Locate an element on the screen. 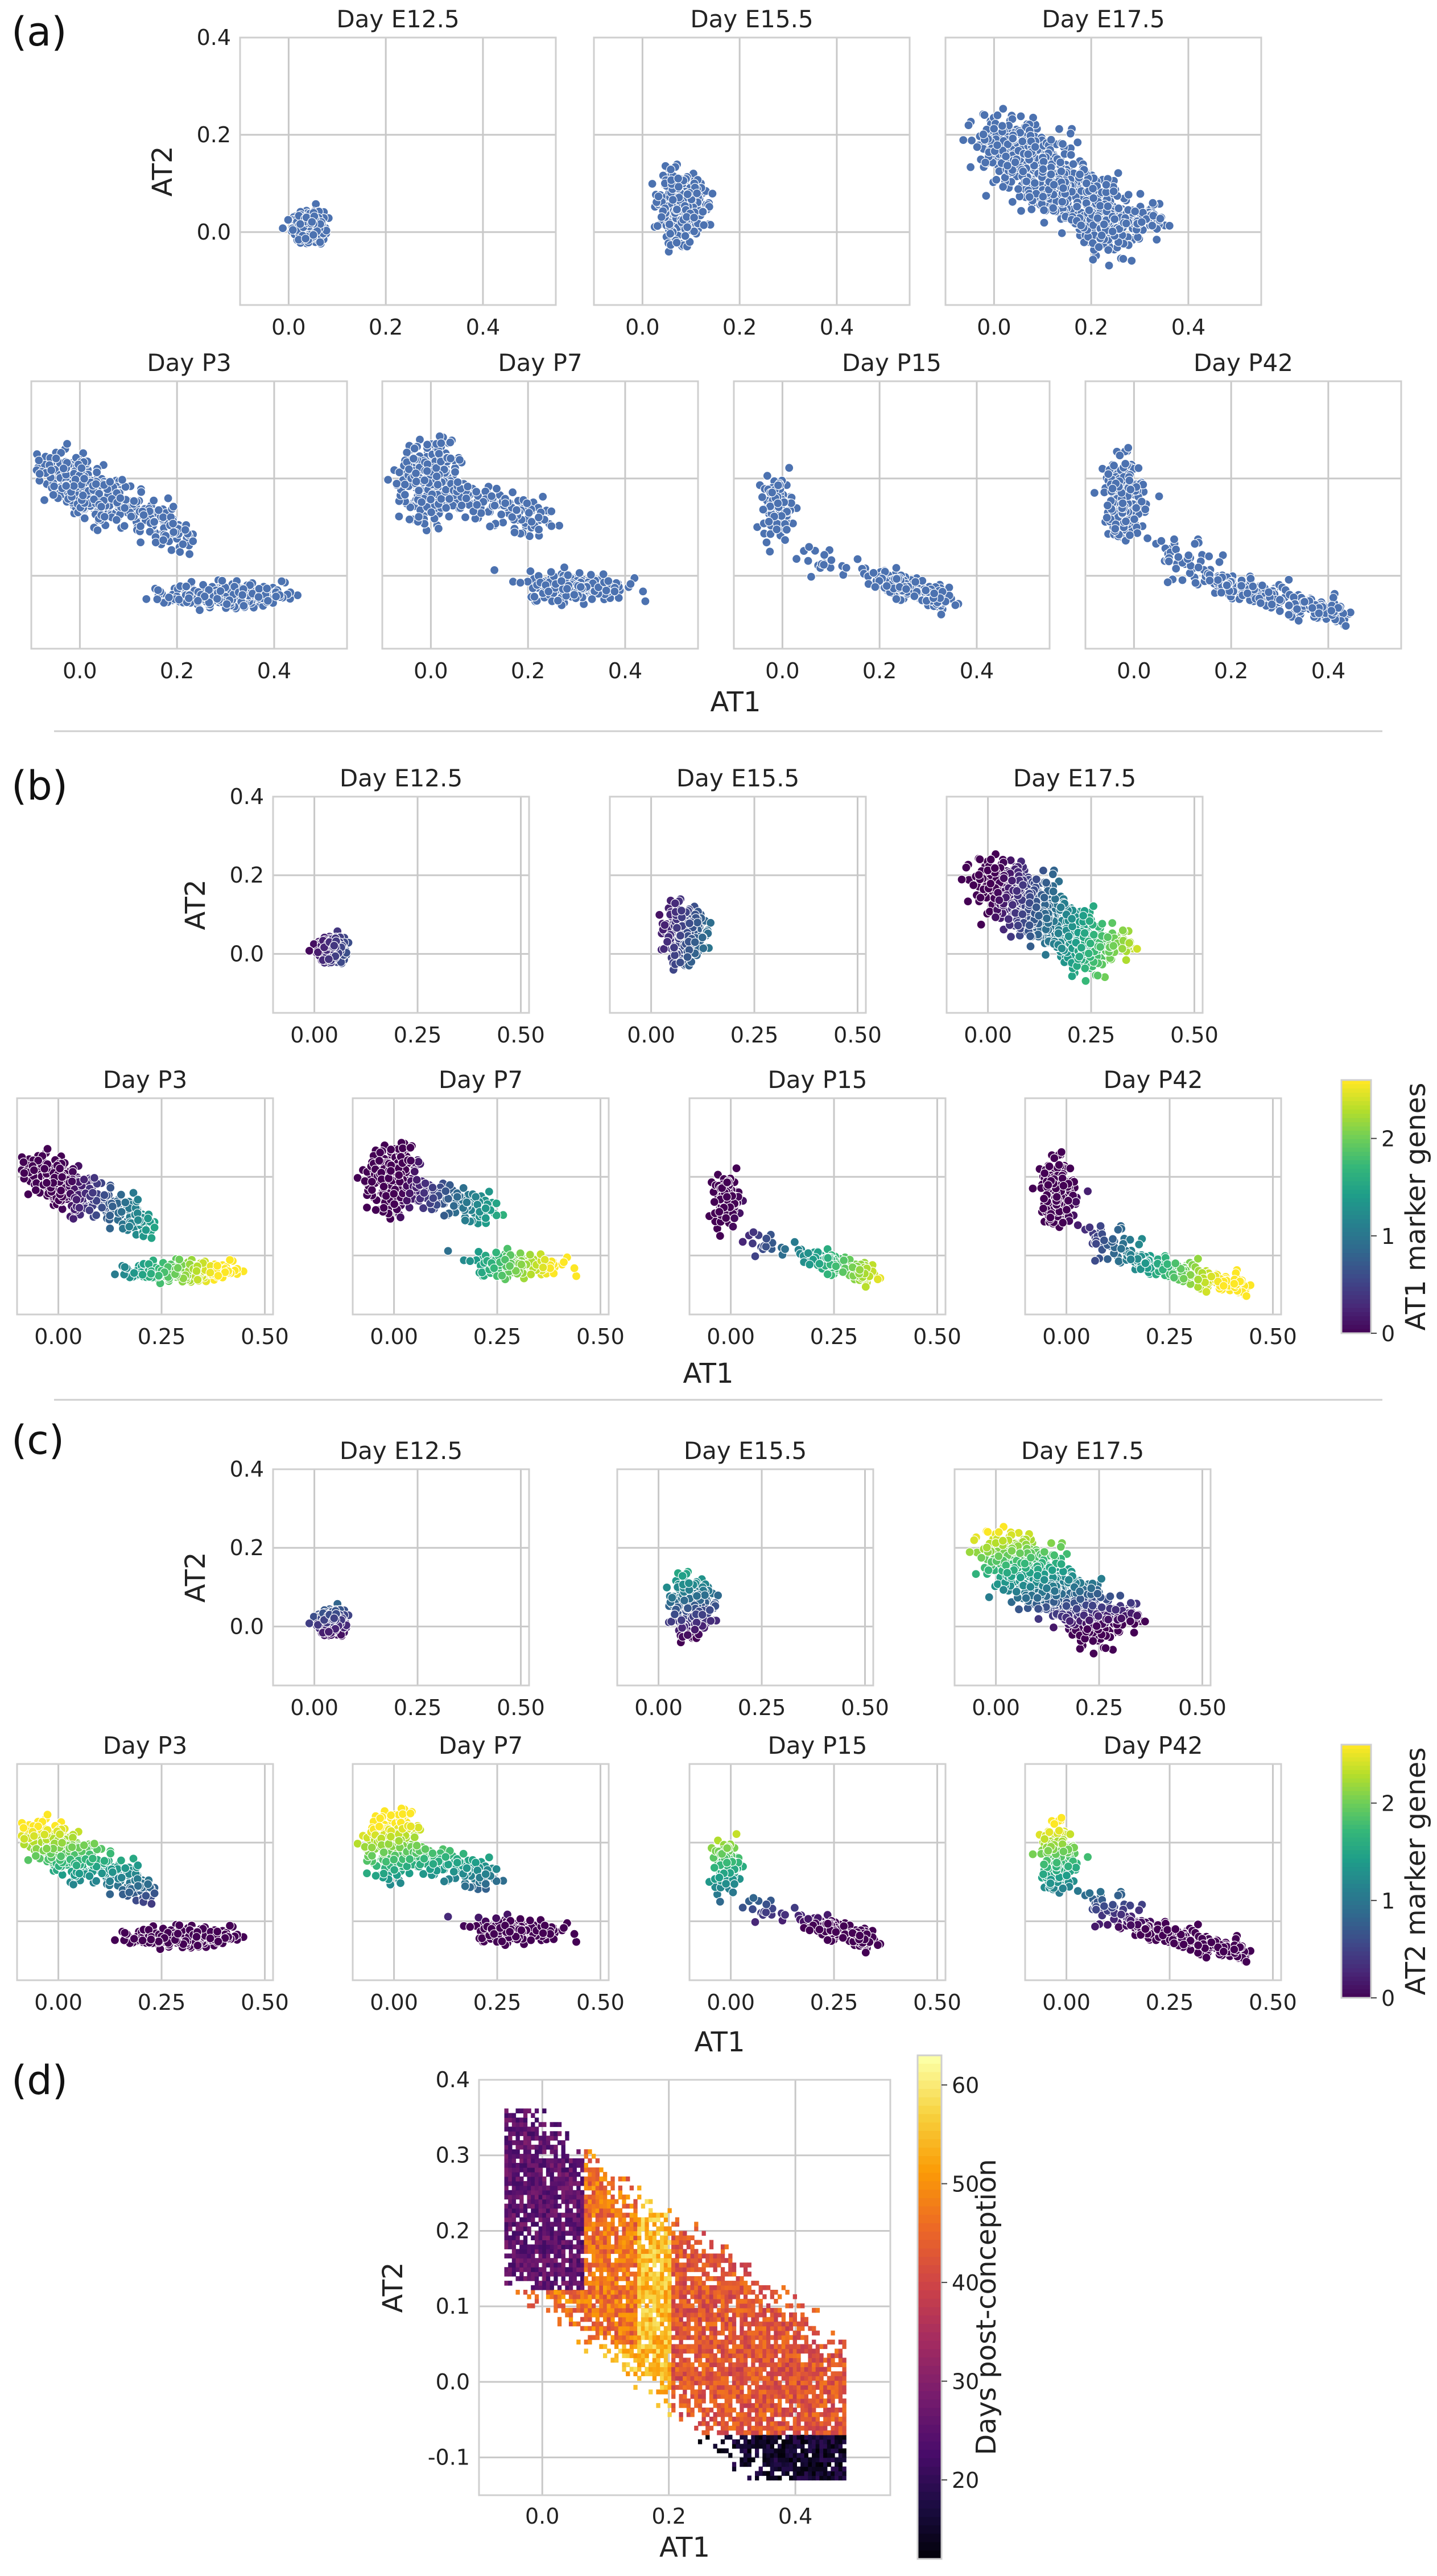 Image resolution: width=1437 pixels, height=2576 pixels. x-tick-label: 0.2 is located at coordinates (1231, 670).